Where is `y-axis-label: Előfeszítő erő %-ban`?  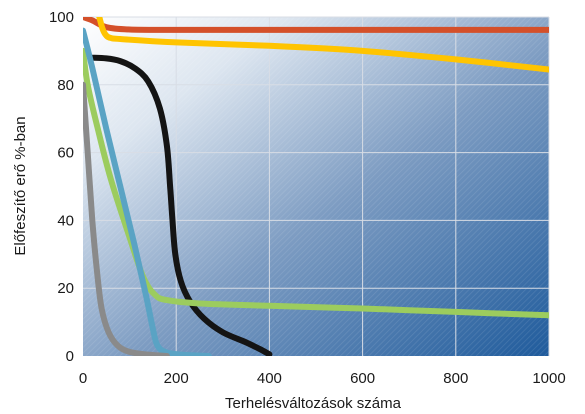 y-axis-label: Előfeszítő erő %-ban is located at coordinates (20, 185).